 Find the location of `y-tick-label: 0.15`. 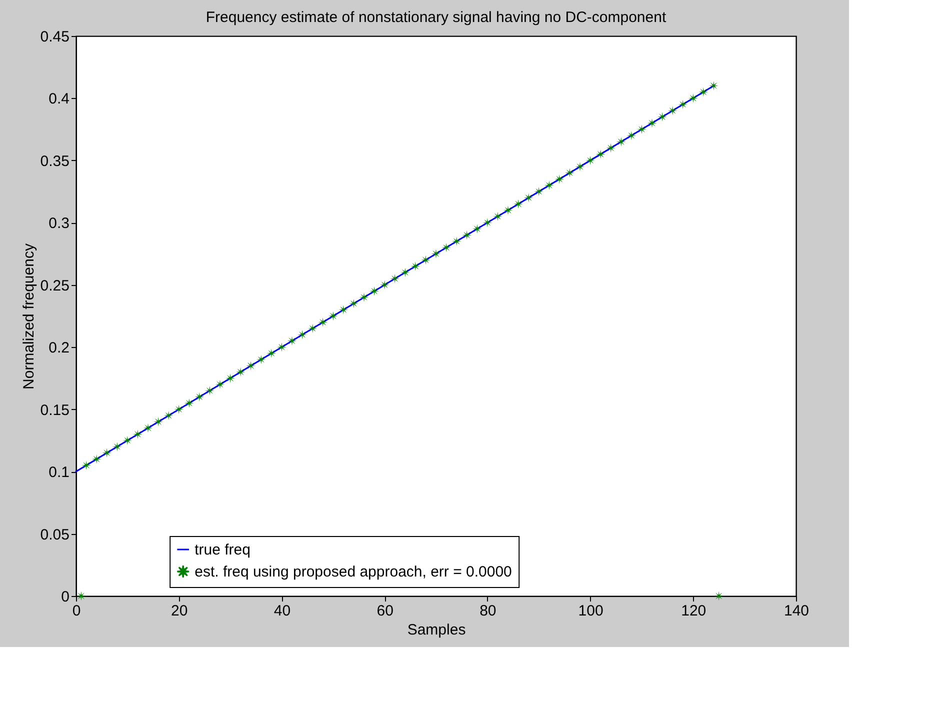

y-tick-label: 0.15 is located at coordinates (55, 410).